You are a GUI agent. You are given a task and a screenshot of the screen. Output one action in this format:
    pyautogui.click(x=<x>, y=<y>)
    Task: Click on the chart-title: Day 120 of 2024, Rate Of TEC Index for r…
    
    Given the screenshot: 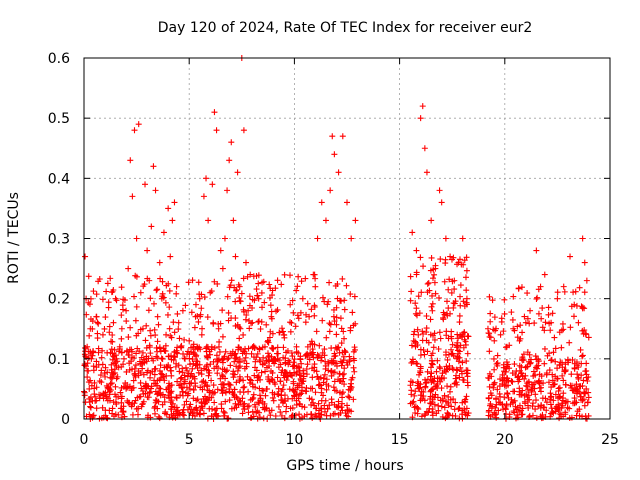 What is the action you would take?
    pyautogui.click(x=345, y=28)
    